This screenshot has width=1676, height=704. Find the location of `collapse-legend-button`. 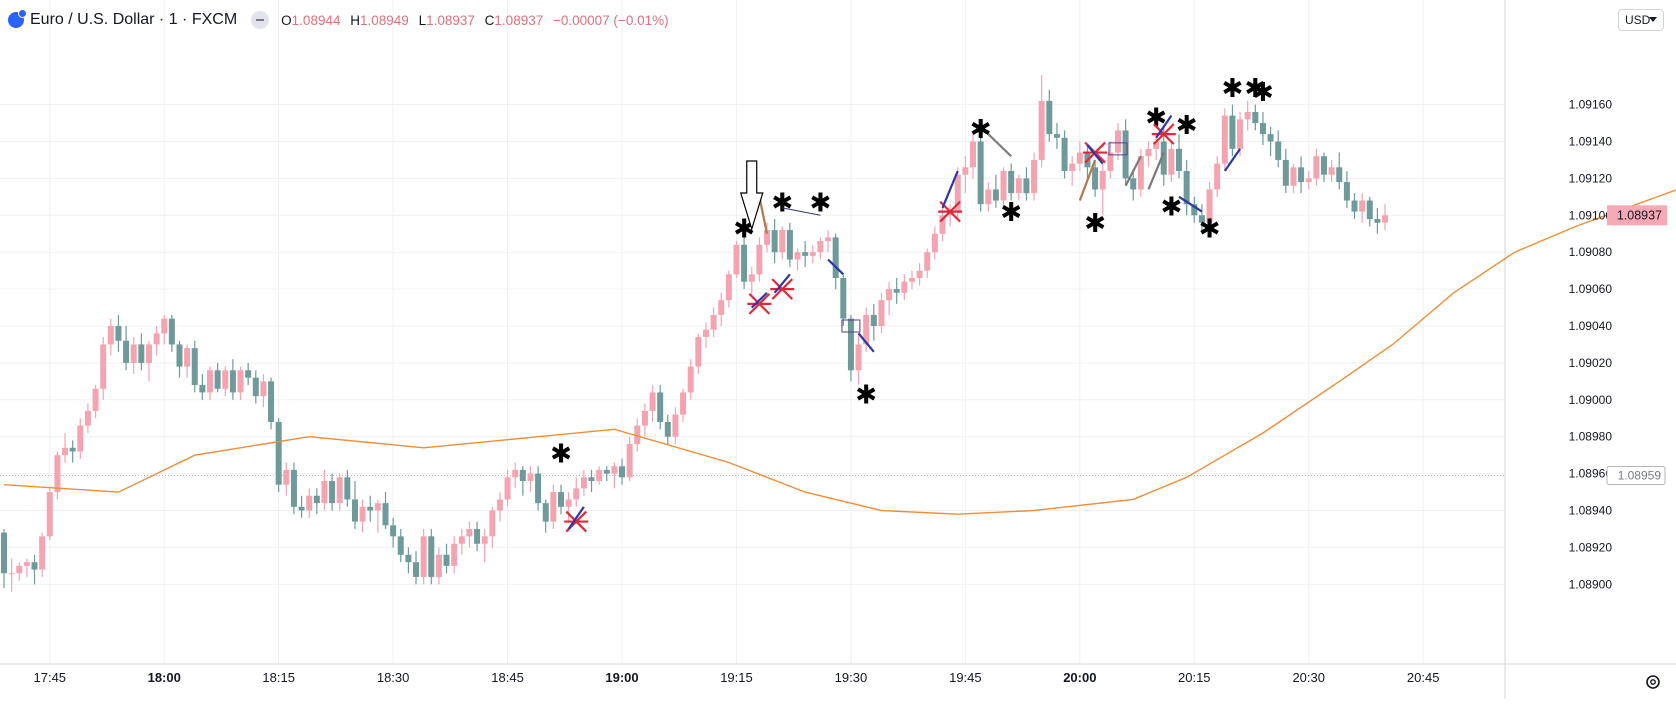

collapse-legend-button is located at coordinates (260, 20).